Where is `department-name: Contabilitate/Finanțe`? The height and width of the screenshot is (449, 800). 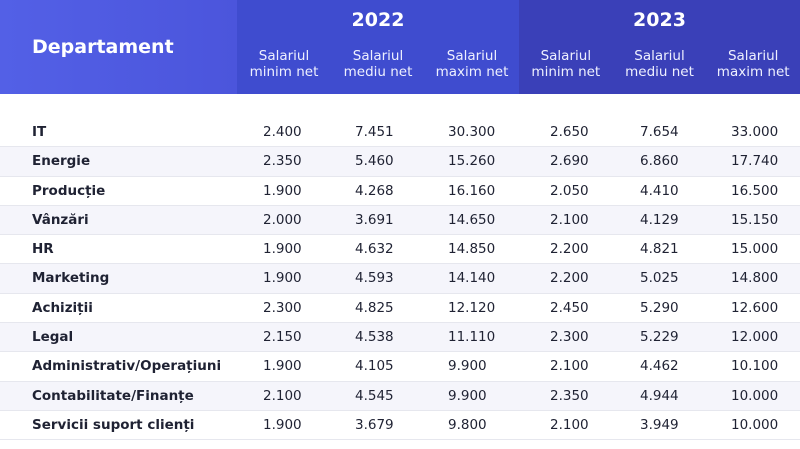
department-name: Contabilitate/Finanțe is located at coordinates (113, 395).